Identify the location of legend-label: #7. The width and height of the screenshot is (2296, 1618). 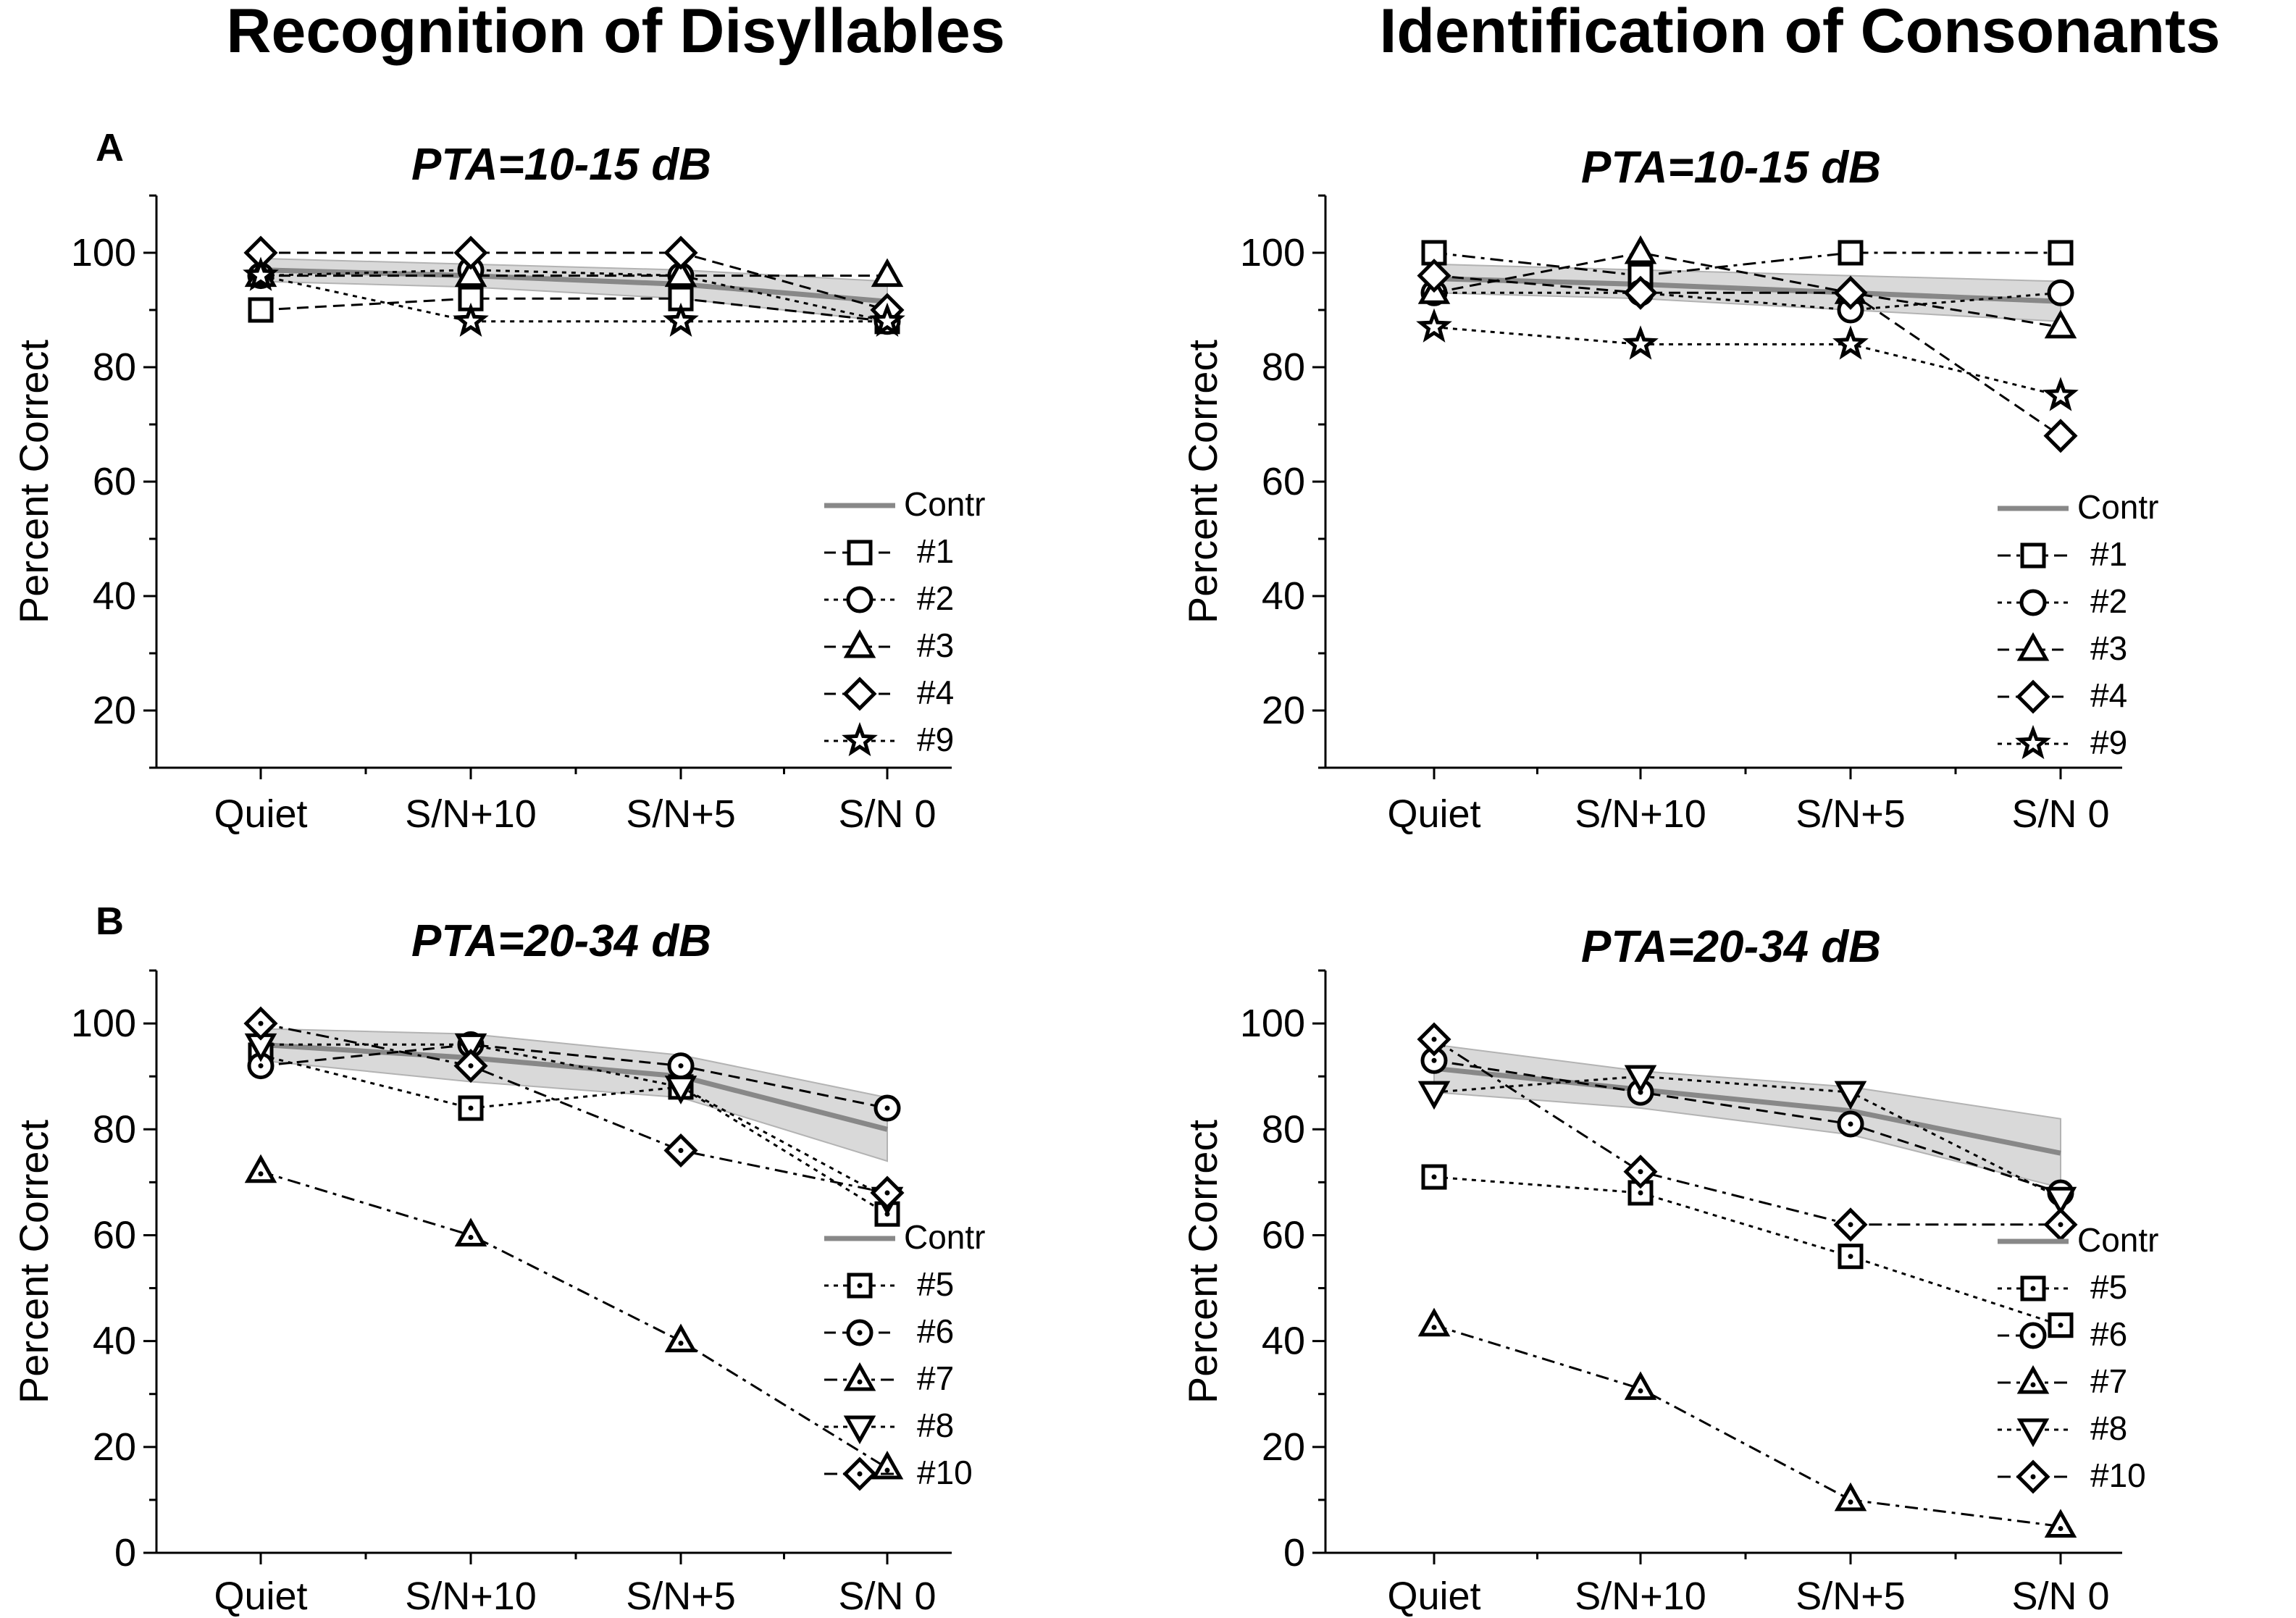
(2108, 1381).